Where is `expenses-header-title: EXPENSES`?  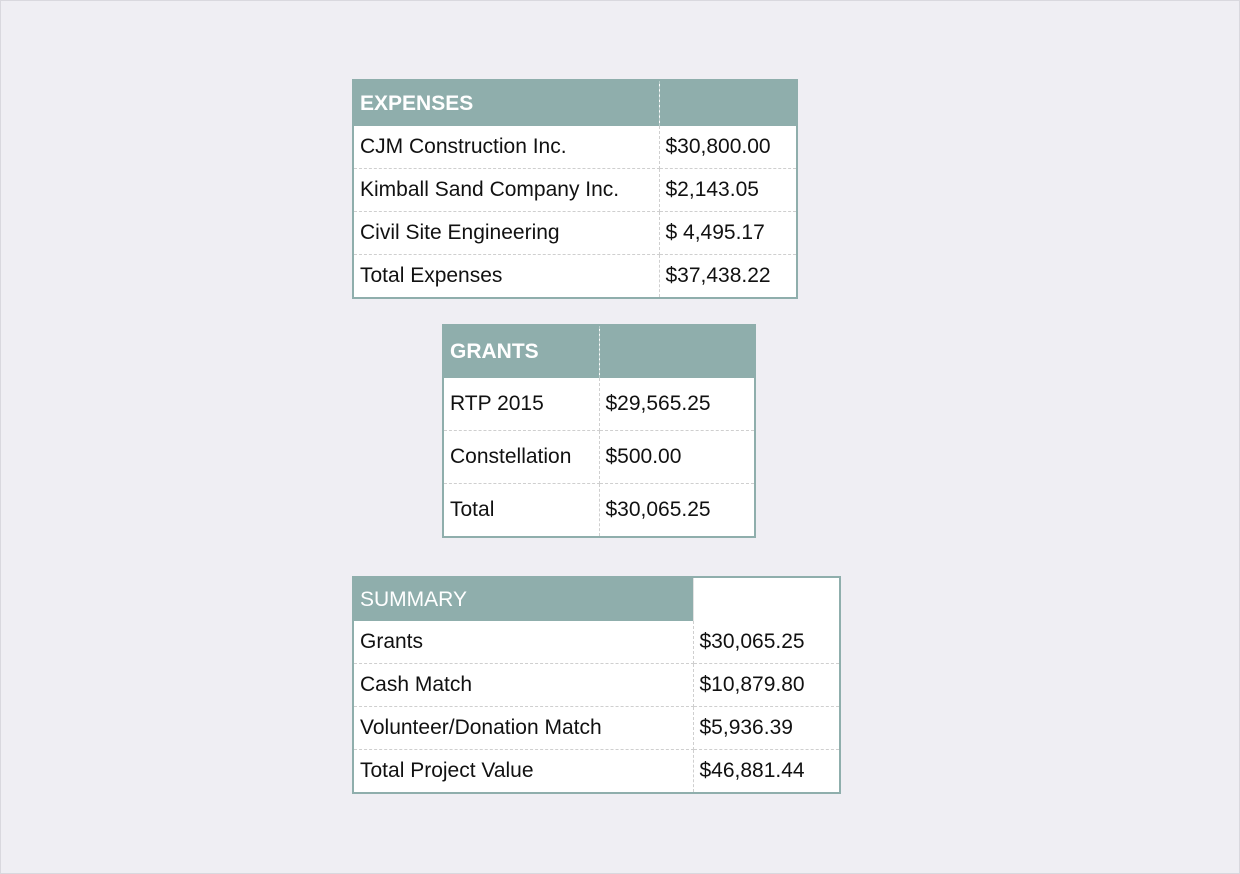 expenses-header-title: EXPENSES is located at coordinates (506, 103).